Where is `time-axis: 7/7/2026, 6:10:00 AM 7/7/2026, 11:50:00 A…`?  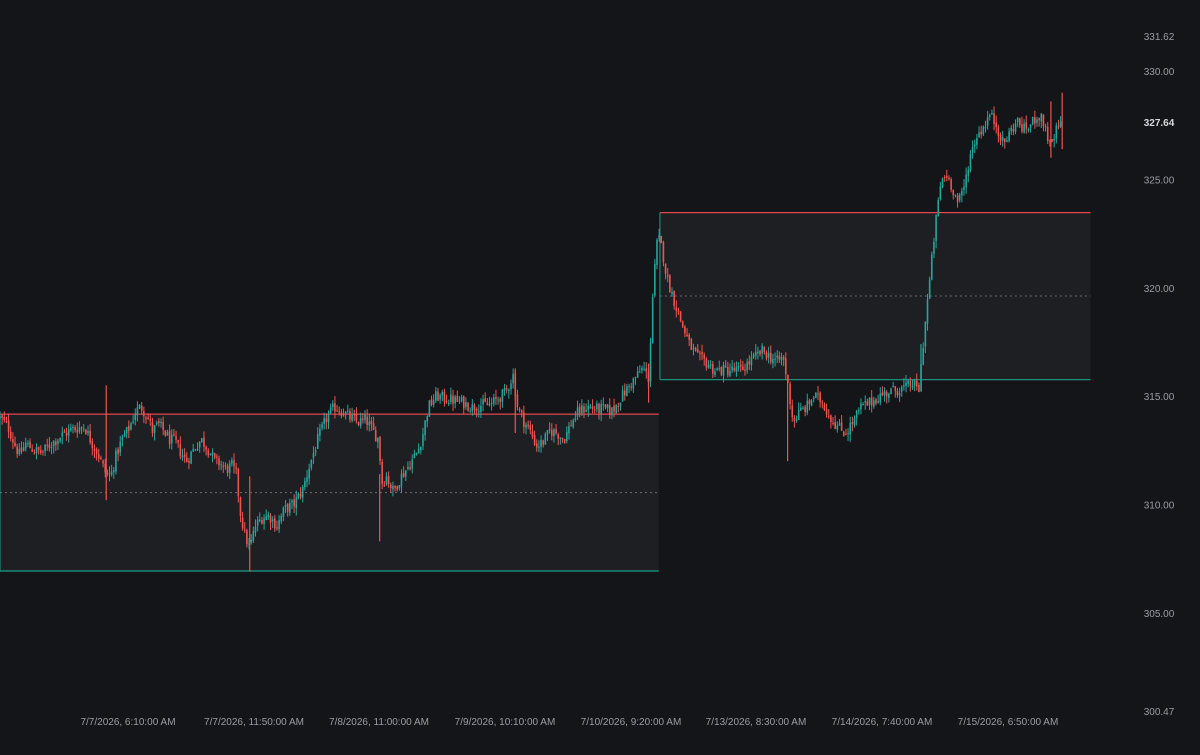
time-axis: 7/7/2026, 6:10:00 AM 7/7/2026, 11:50:00 A… is located at coordinates (569, 722).